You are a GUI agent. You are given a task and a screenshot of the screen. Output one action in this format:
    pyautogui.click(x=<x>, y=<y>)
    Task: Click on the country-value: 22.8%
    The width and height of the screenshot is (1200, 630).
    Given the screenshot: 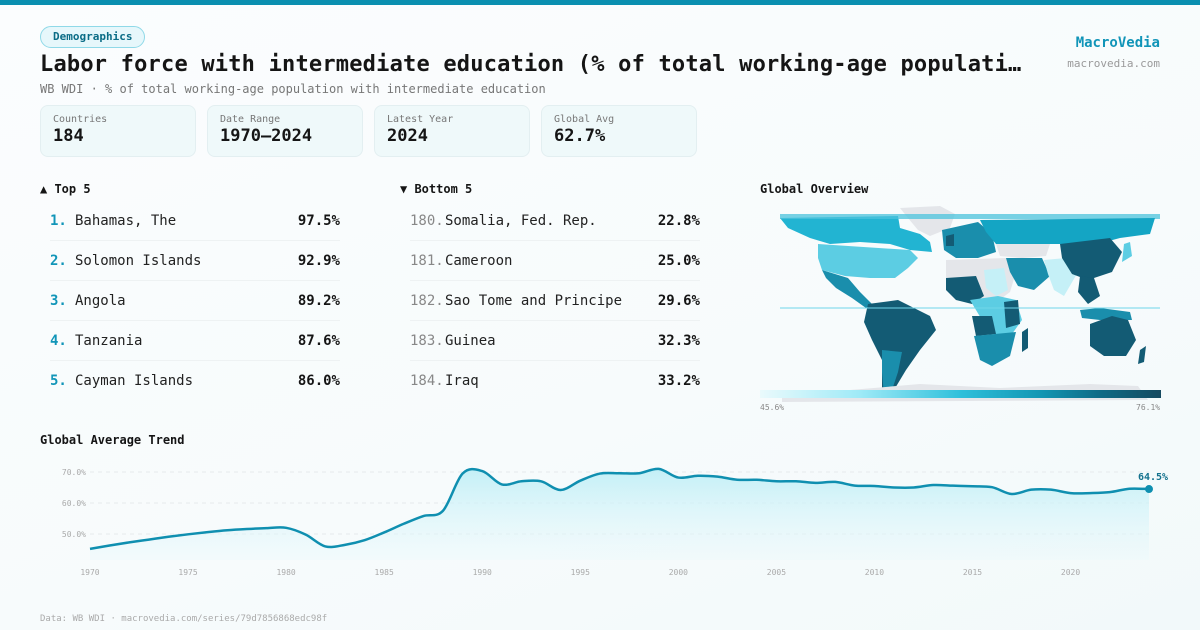 What is the action you would take?
    pyautogui.click(x=678, y=220)
    